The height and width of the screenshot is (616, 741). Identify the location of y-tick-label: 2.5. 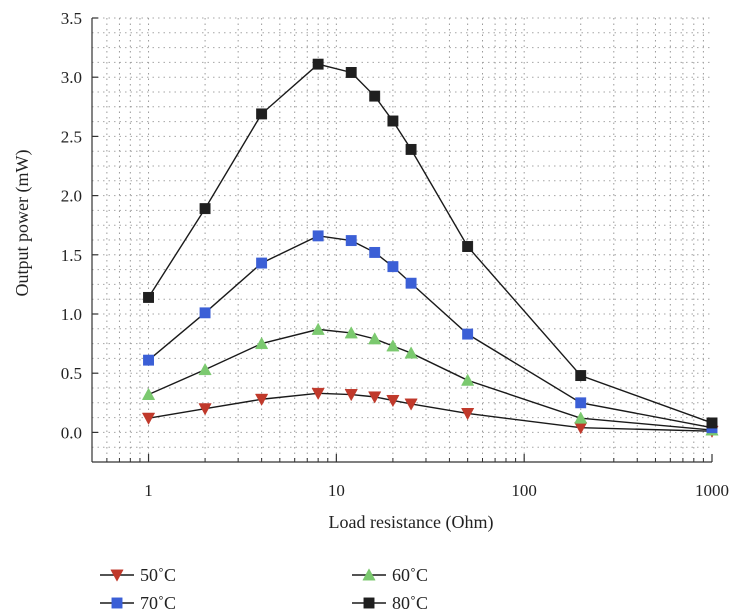
(71, 136).